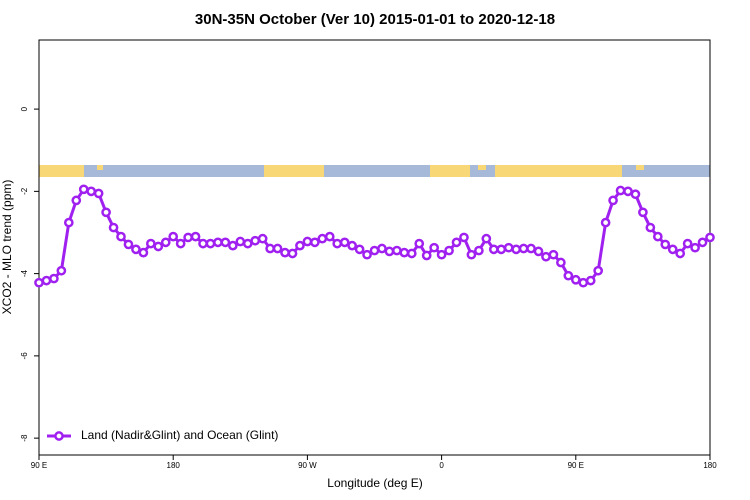 Image resolution: width=750 pixels, height=500 pixels. What do you see at coordinates (179, 435) in the screenshot?
I see `legend-label: Land (Nadir&Glint) and Ocean (Glint)` at bounding box center [179, 435].